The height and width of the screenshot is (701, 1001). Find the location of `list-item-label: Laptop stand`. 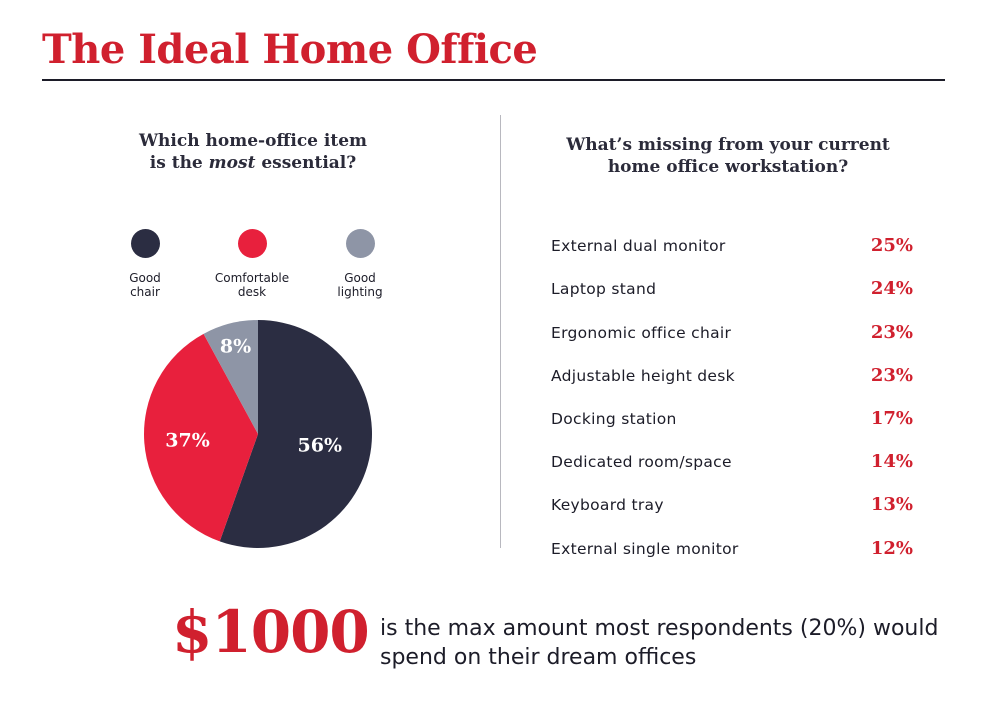

list-item-label: Laptop stand is located at coordinates (604, 289).